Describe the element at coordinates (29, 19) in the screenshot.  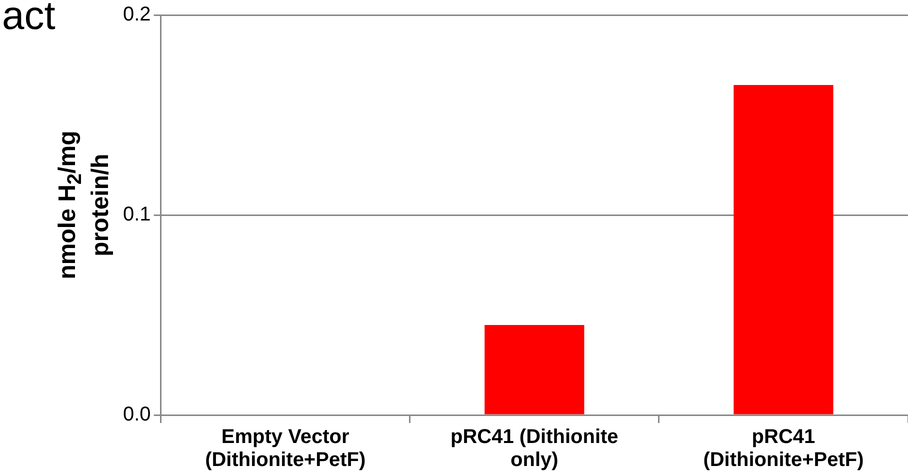
I see `text: act` at that location.